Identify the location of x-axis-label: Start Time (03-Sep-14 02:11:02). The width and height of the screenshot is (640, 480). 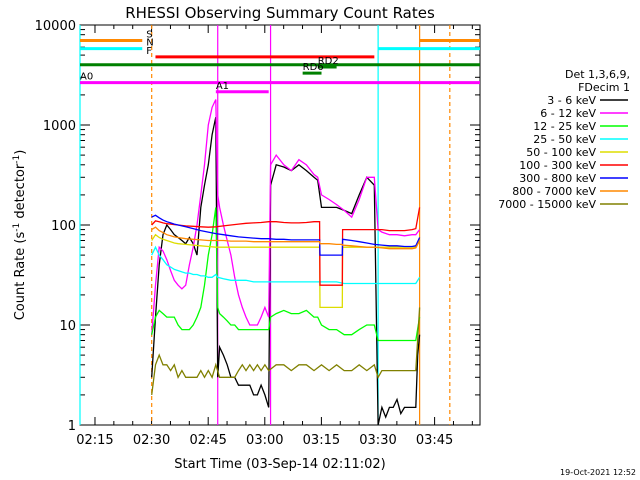
(279, 464).